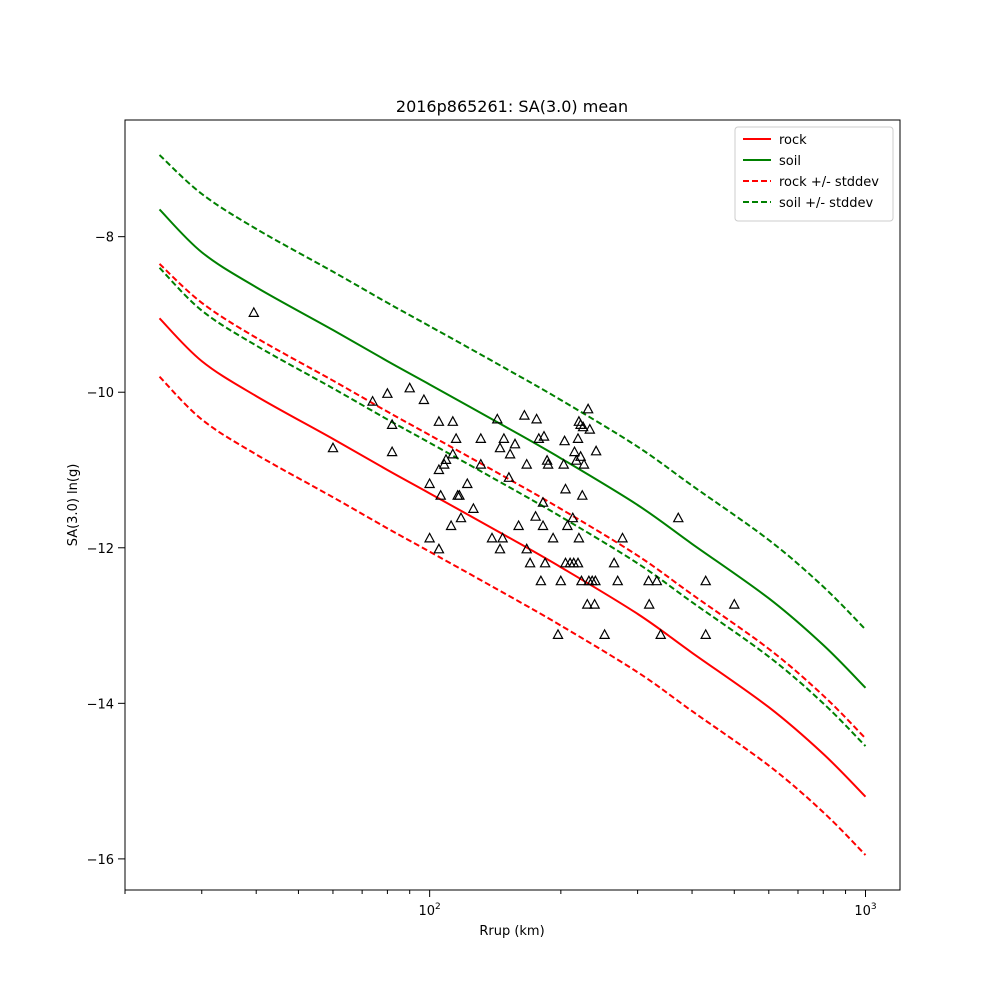 The width and height of the screenshot is (1000, 1000). I want to click on y-axis: −16 −14 −12 −10 −8, so click(106, 549).